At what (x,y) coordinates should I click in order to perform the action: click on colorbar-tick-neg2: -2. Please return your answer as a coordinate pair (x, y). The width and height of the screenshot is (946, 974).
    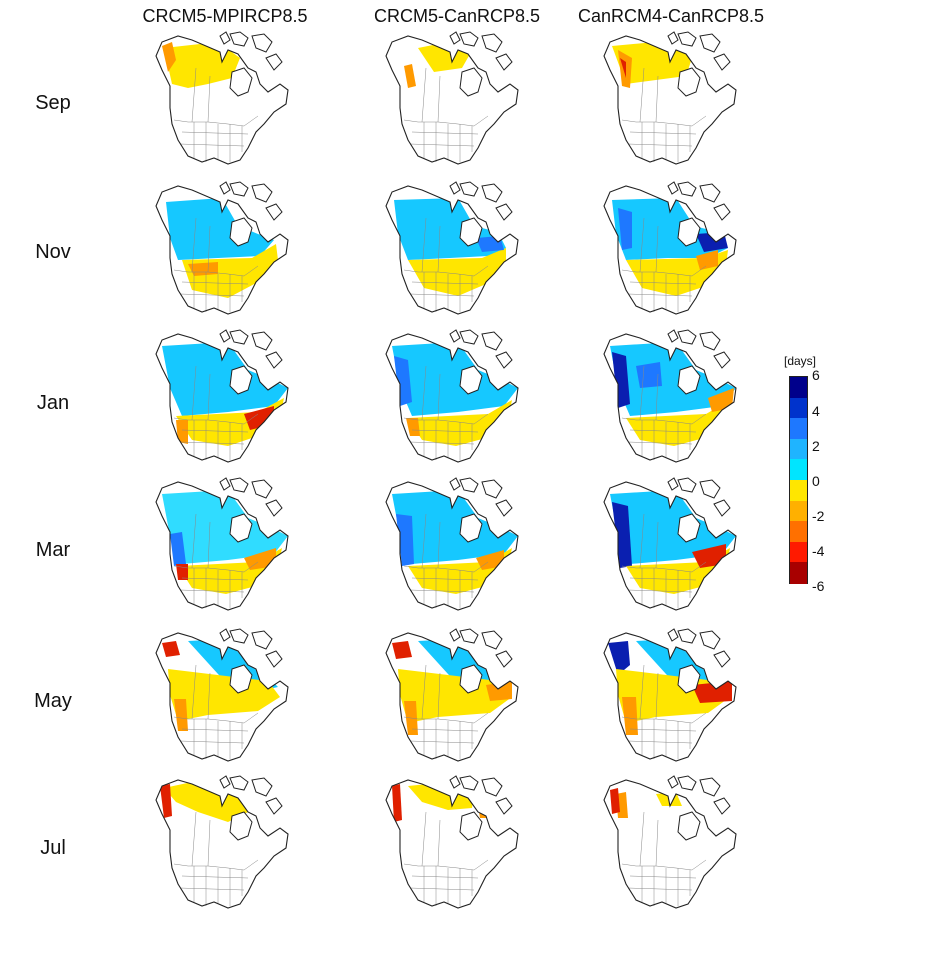
    Looking at the image, I should click on (818, 516).